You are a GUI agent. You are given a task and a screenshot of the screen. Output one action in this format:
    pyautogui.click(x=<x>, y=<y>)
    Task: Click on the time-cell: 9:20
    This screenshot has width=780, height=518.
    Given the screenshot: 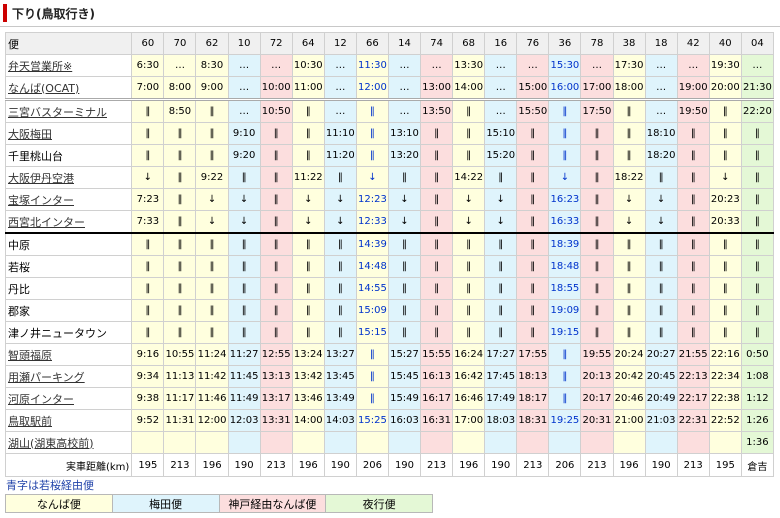 What is the action you would take?
    pyautogui.click(x=244, y=155)
    